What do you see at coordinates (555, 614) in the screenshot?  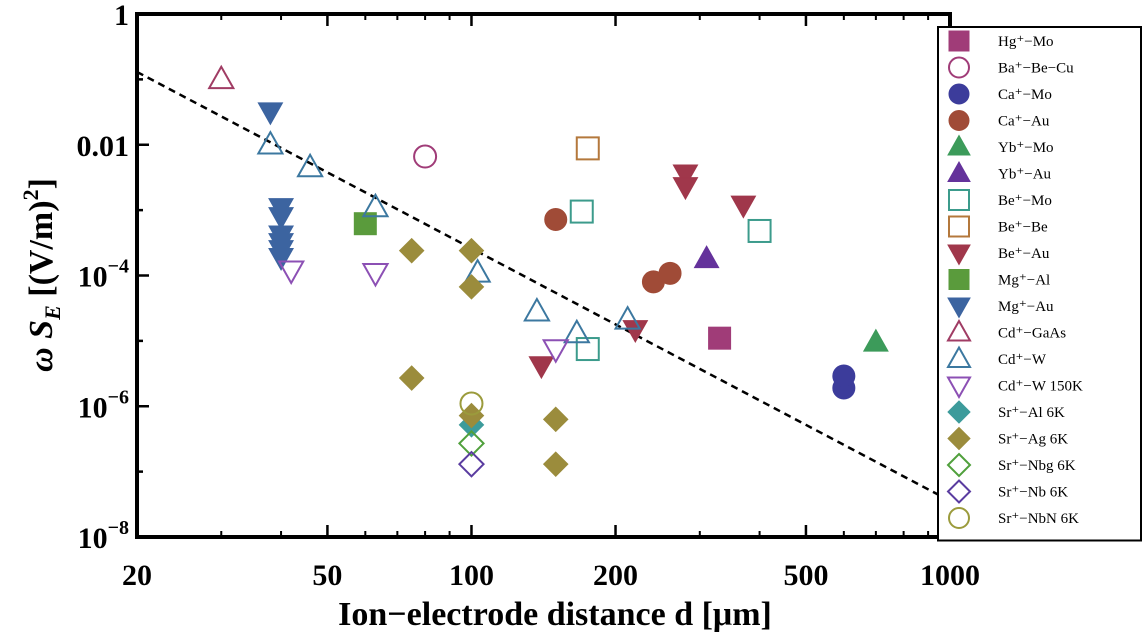 I see `x-axis-label: Ion−electrode distance d [μm]` at bounding box center [555, 614].